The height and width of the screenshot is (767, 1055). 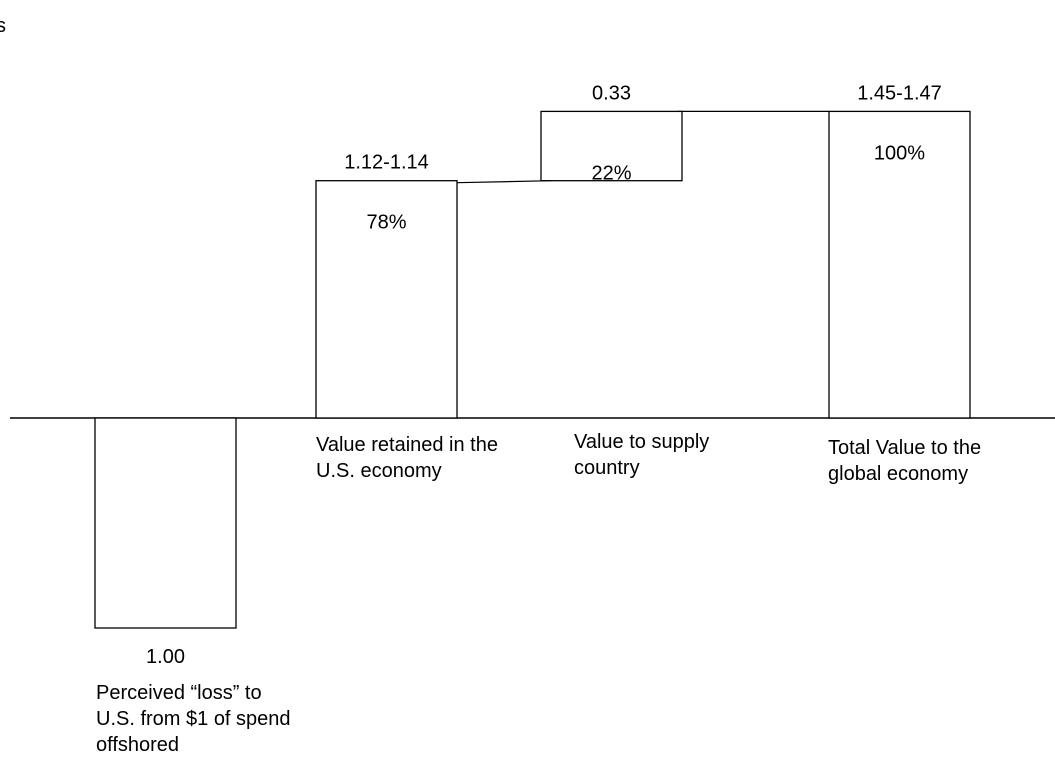 What do you see at coordinates (407, 458) in the screenshot?
I see `category-label-value-retained: Value retained in the U.S. economy` at bounding box center [407, 458].